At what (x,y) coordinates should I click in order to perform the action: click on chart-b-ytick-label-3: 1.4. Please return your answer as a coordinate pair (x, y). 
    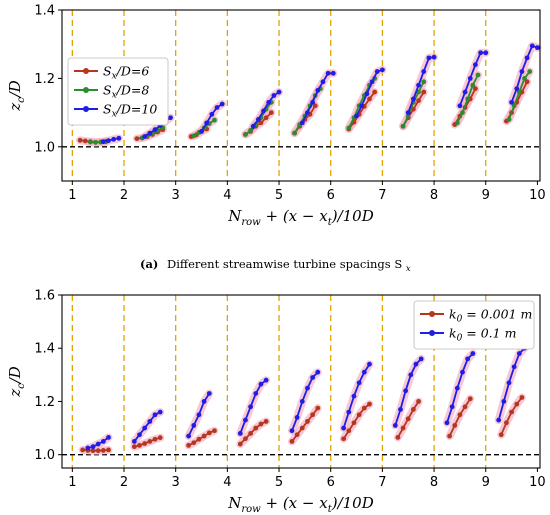
    Looking at the image, I should click on (44, 349).